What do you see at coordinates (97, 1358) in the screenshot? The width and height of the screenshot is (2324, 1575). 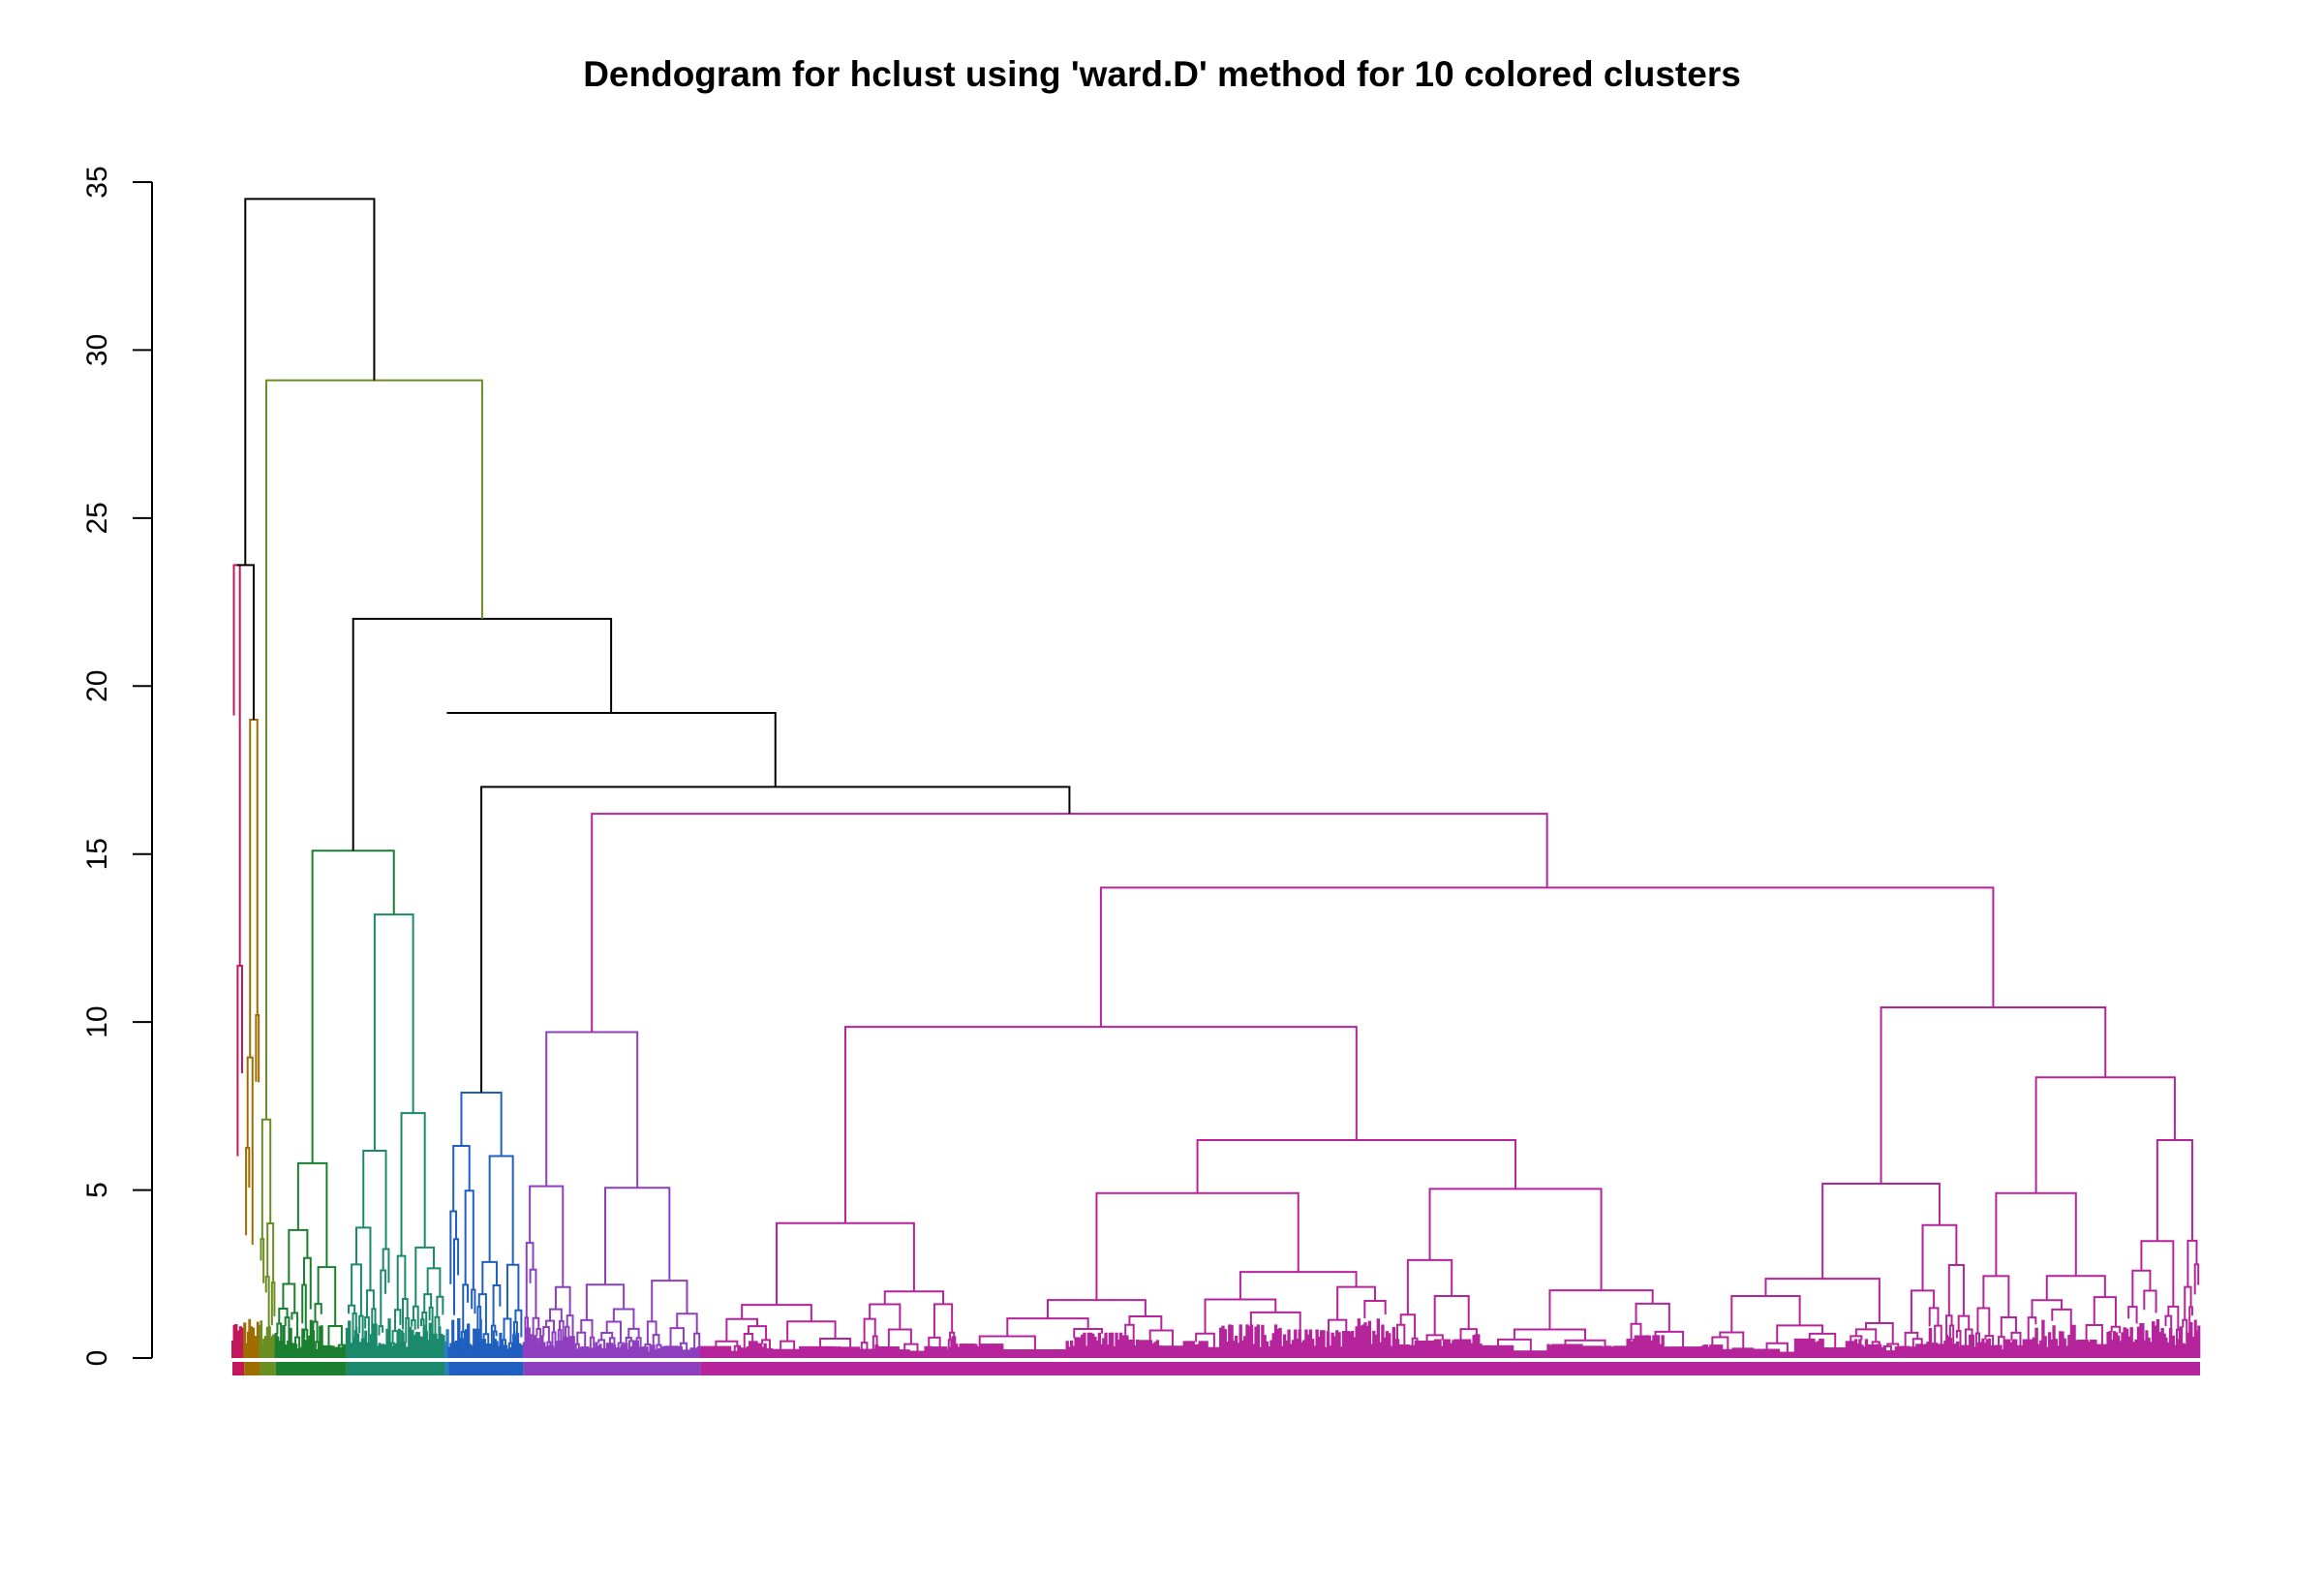 I see `y-tick-label: 0` at bounding box center [97, 1358].